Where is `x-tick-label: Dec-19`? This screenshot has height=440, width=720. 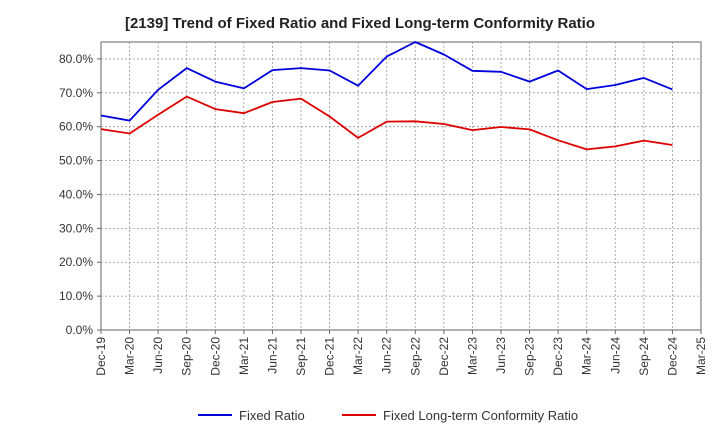
x-tick-label: Dec-19 is located at coordinates (101, 356).